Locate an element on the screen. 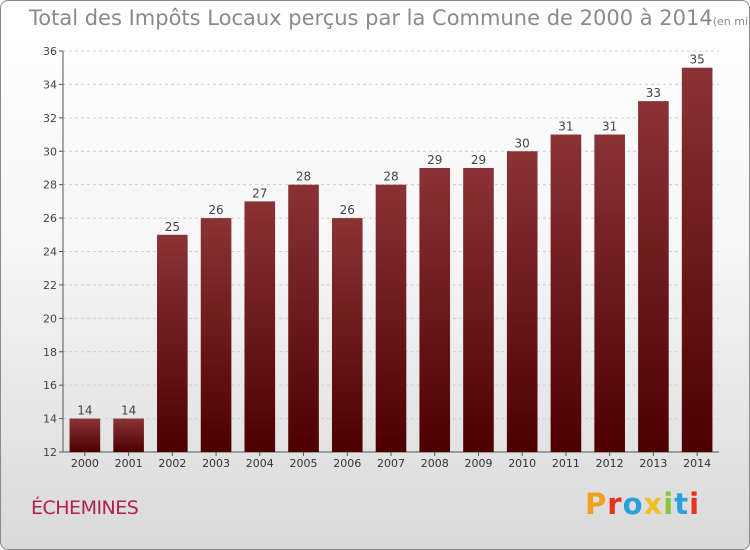 The image size is (750, 550). y-tick-label: 30 is located at coordinates (50, 151).